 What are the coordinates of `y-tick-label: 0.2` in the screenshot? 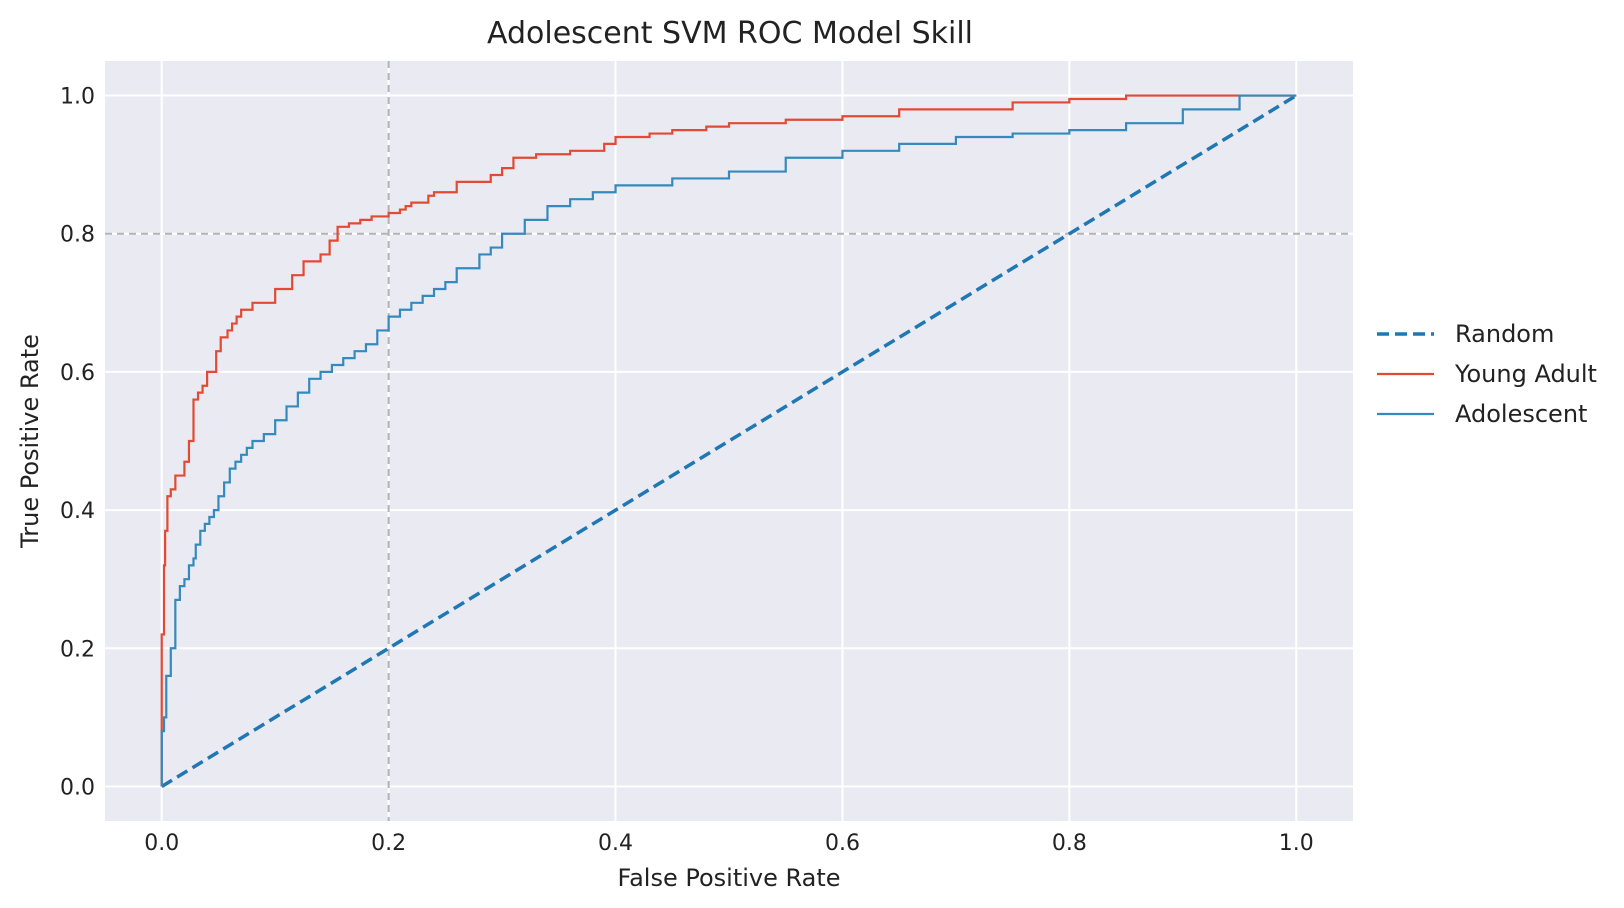 It's located at (77, 649).